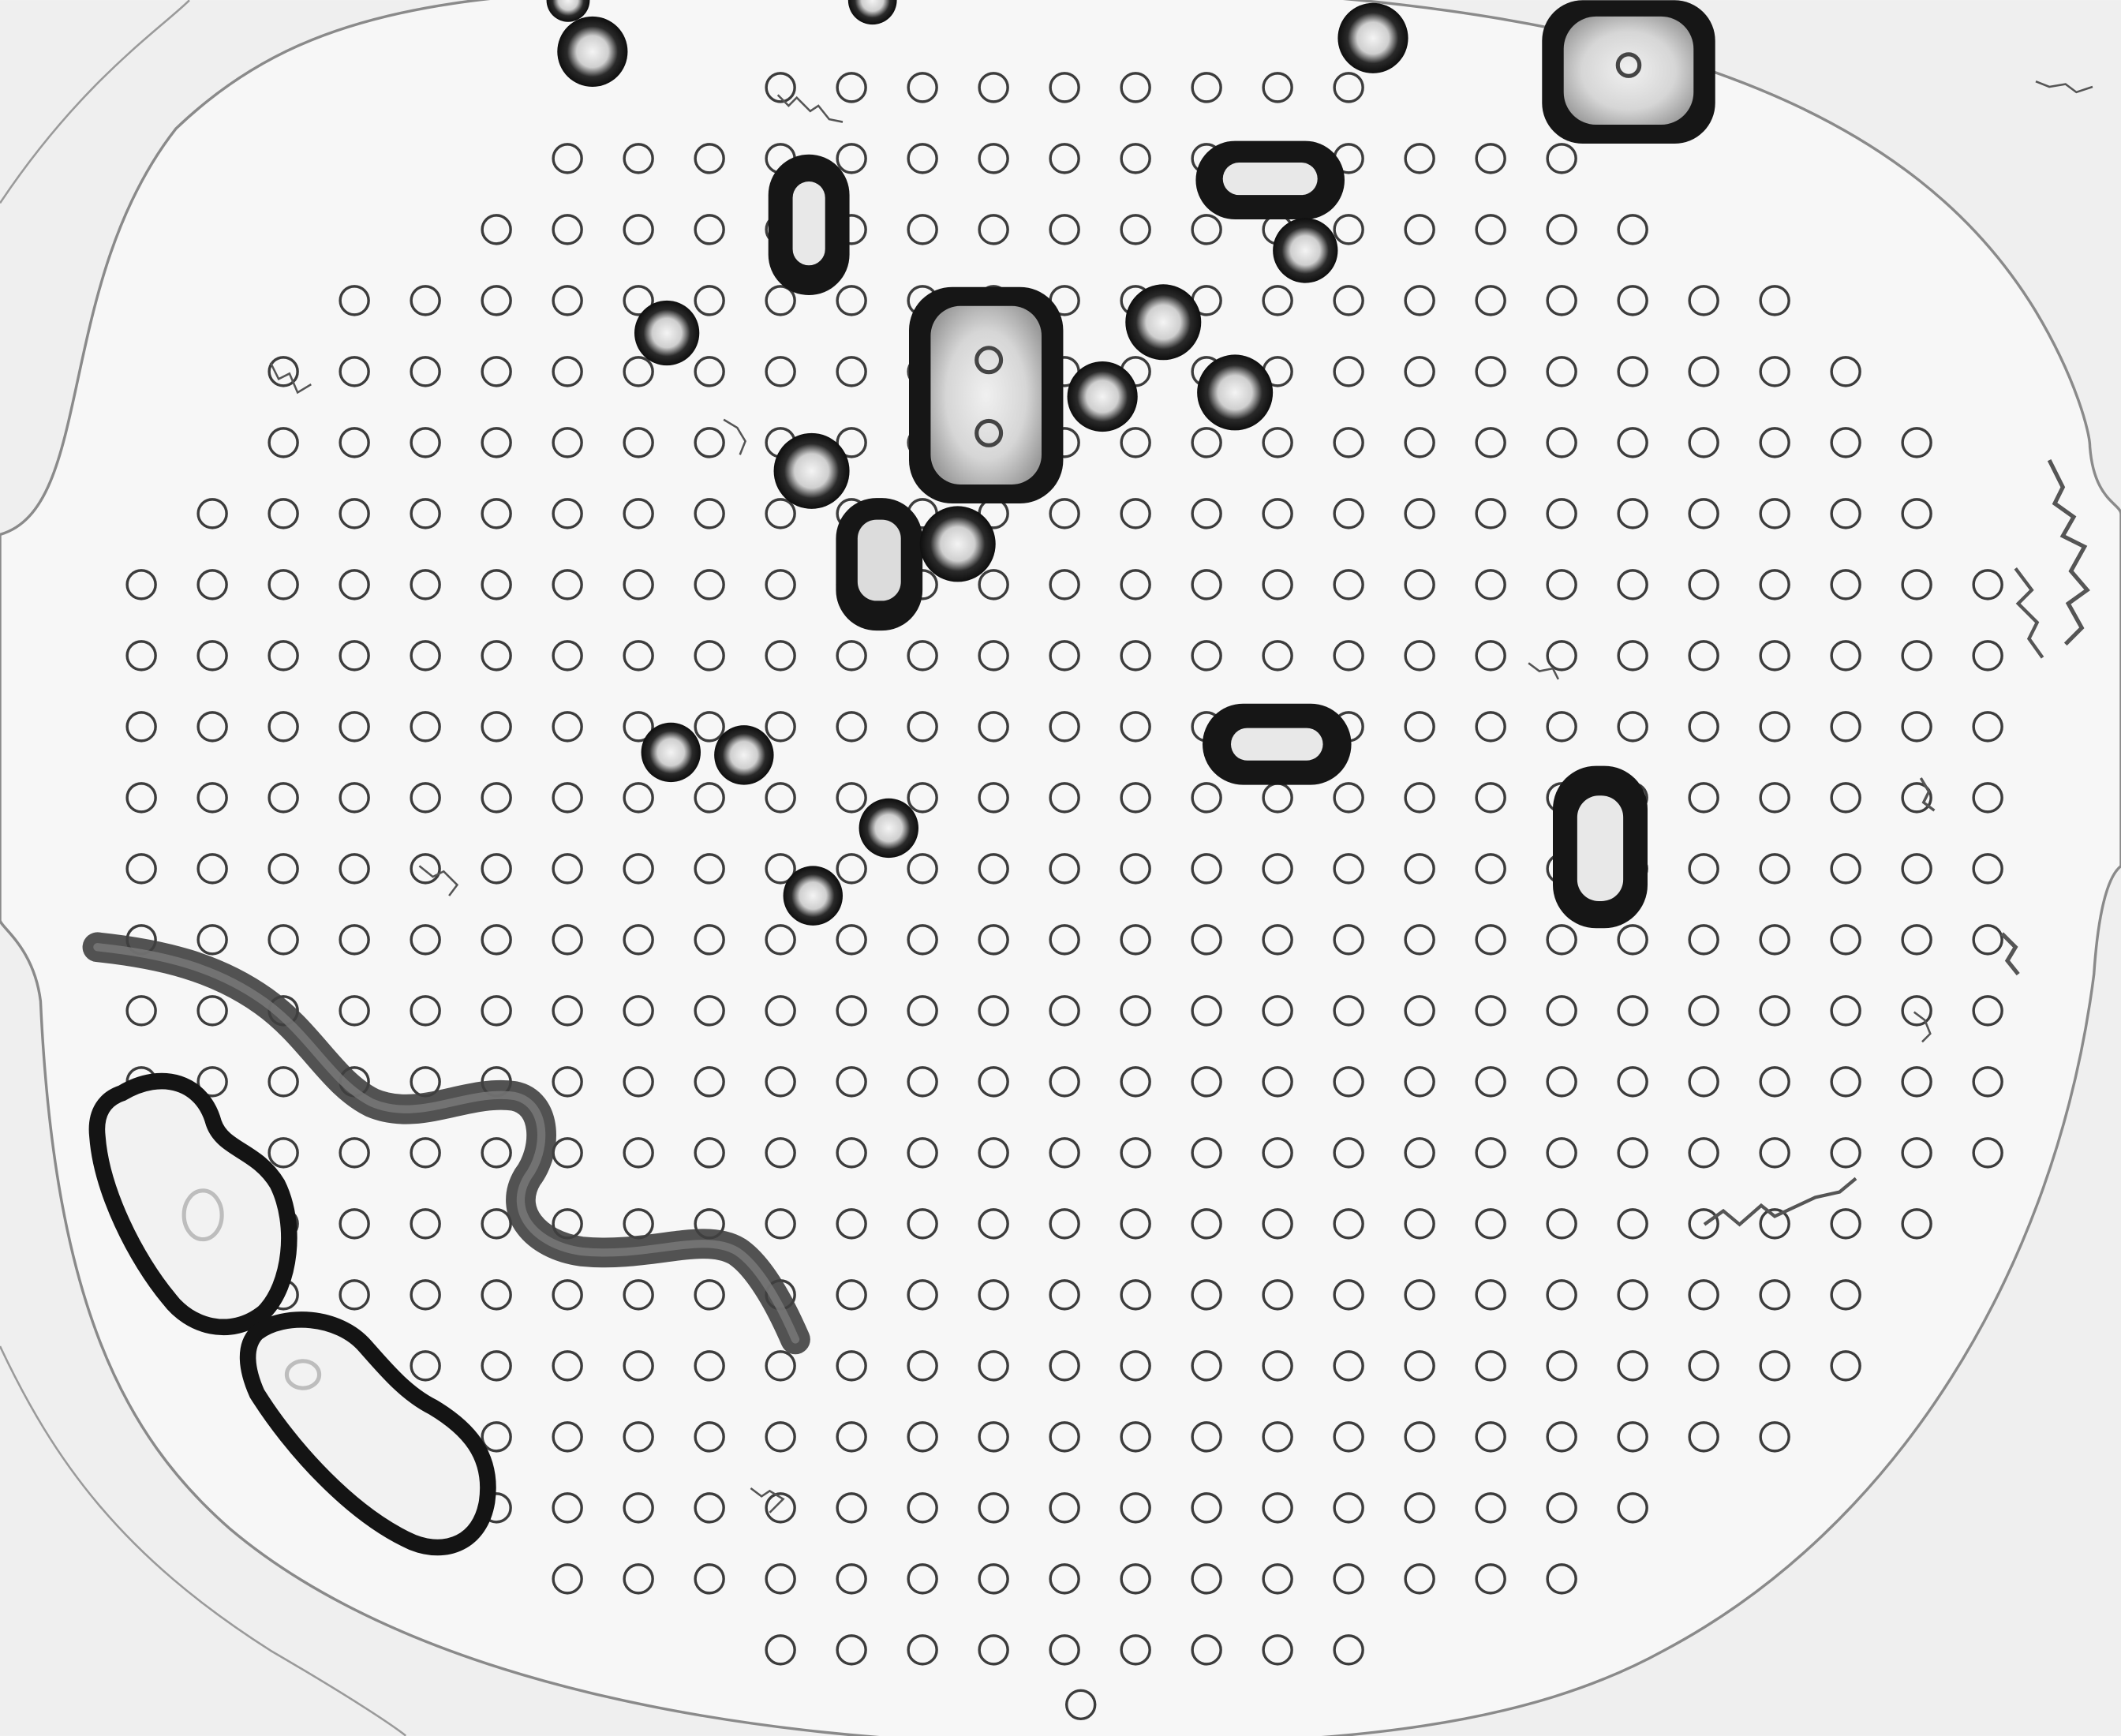  I want to click on debris-cluster, so click(2068, 552).